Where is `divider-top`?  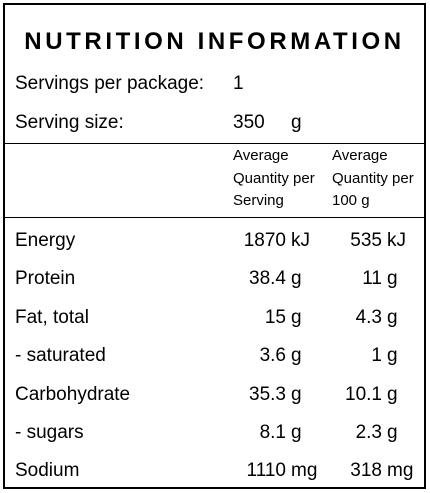
divider-top is located at coordinates (214, 143).